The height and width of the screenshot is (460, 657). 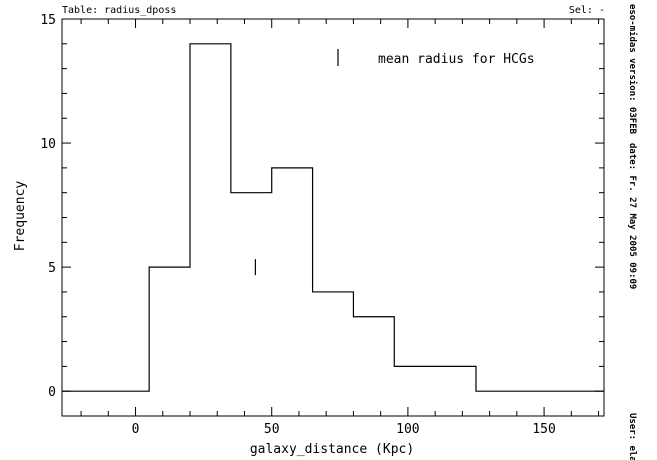 I want to click on x-tick-label: 100, so click(x=407, y=429).